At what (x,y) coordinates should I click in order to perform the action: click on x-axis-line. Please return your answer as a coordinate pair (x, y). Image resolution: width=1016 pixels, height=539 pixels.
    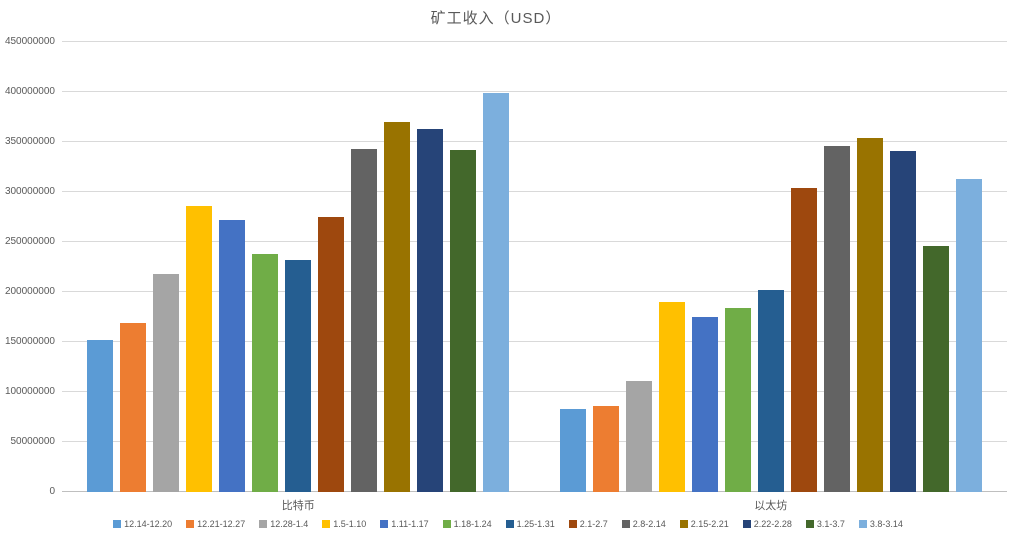
    Looking at the image, I should click on (534, 491).